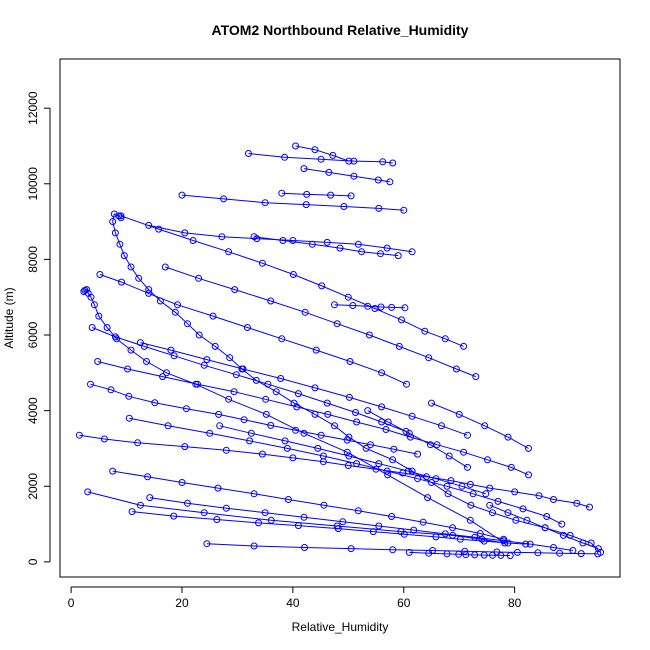  What do you see at coordinates (340, 30) in the screenshot?
I see `chart-title: ATOM2 Northbound Relative_Humidity` at bounding box center [340, 30].